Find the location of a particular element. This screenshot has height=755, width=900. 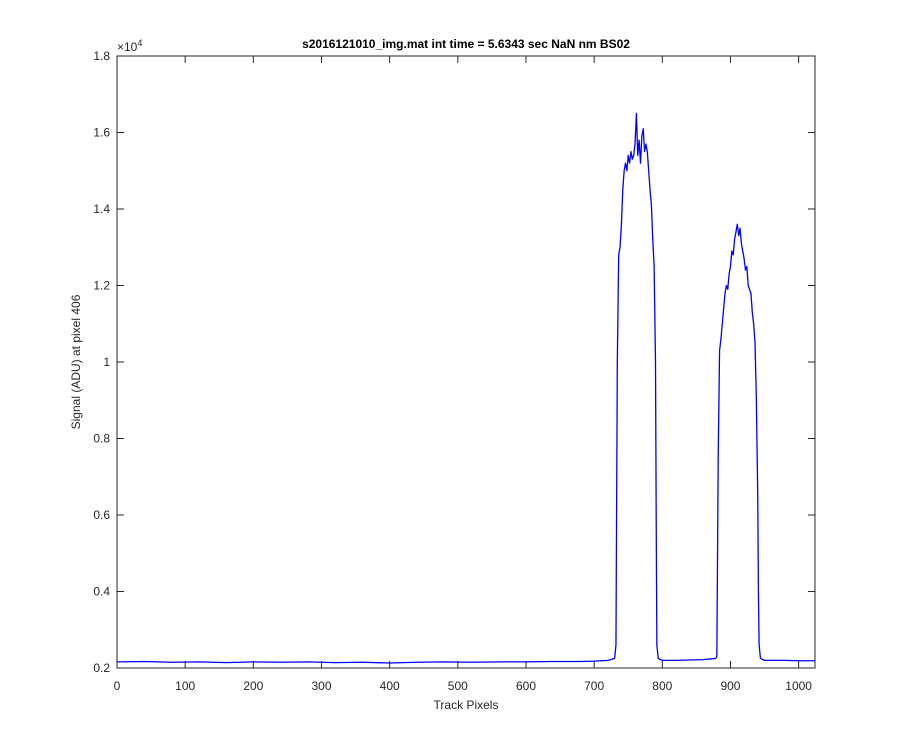

y-tick-label: 0.4 is located at coordinates (101, 592).